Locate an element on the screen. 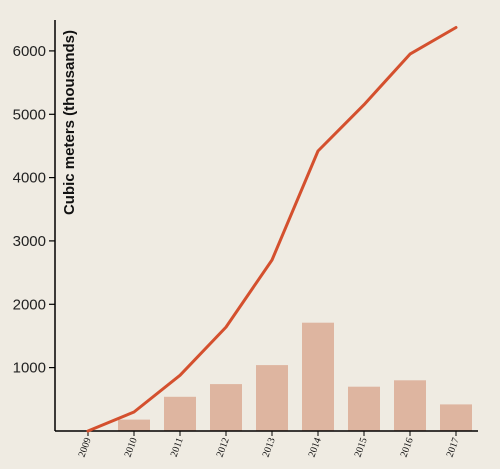 This screenshot has width=500, height=469. y-tick-label-2000: 2000 is located at coordinates (29, 304).